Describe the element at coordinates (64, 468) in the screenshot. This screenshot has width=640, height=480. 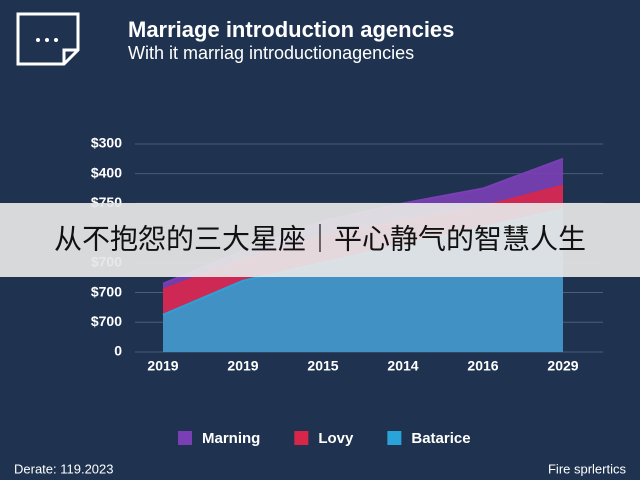
I see `footer-left: Derate: 119.2023` at that location.